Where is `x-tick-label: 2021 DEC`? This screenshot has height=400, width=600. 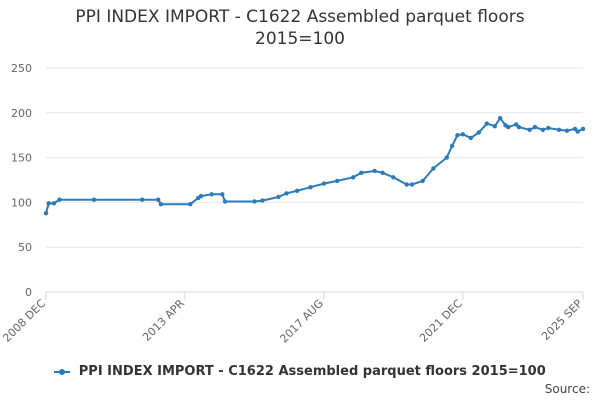
x-tick-label: 2021 DEC is located at coordinates (441, 321).